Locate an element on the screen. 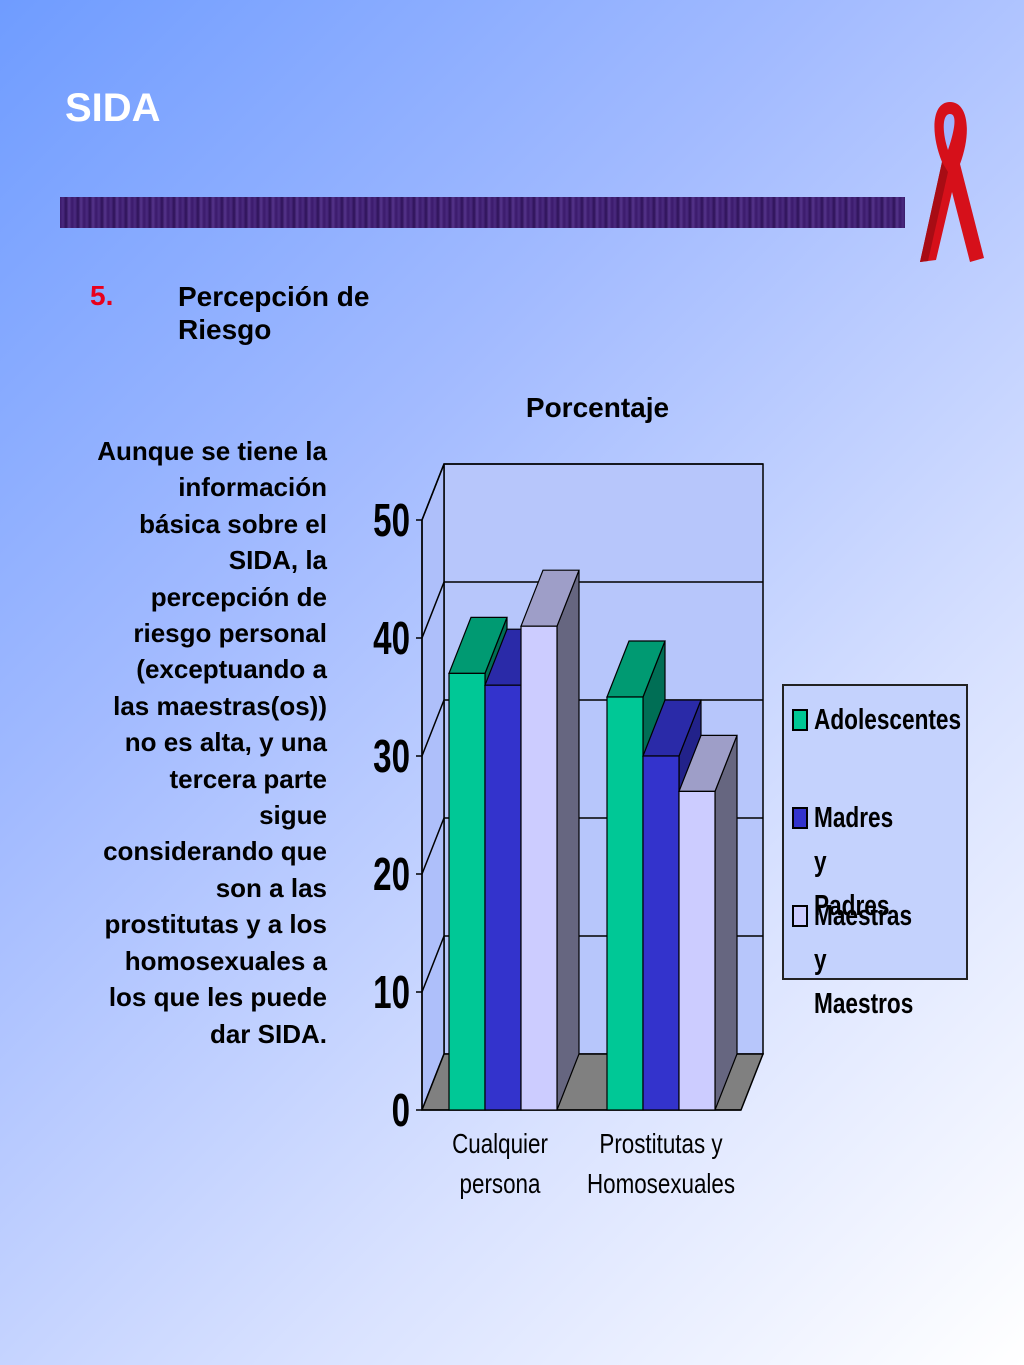  point-number: 5. is located at coordinates (102, 295).